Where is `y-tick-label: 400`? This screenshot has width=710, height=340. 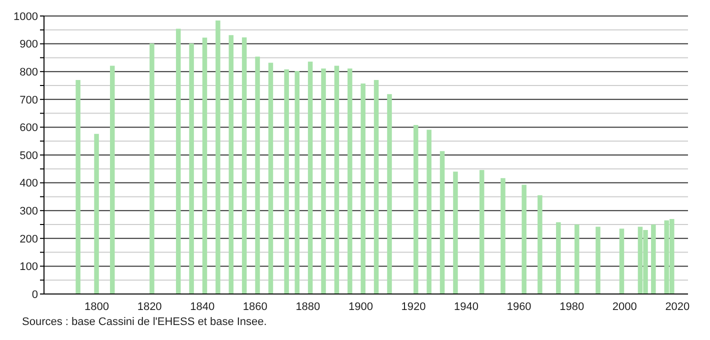
y-tick-label: 400 is located at coordinates (29, 184).